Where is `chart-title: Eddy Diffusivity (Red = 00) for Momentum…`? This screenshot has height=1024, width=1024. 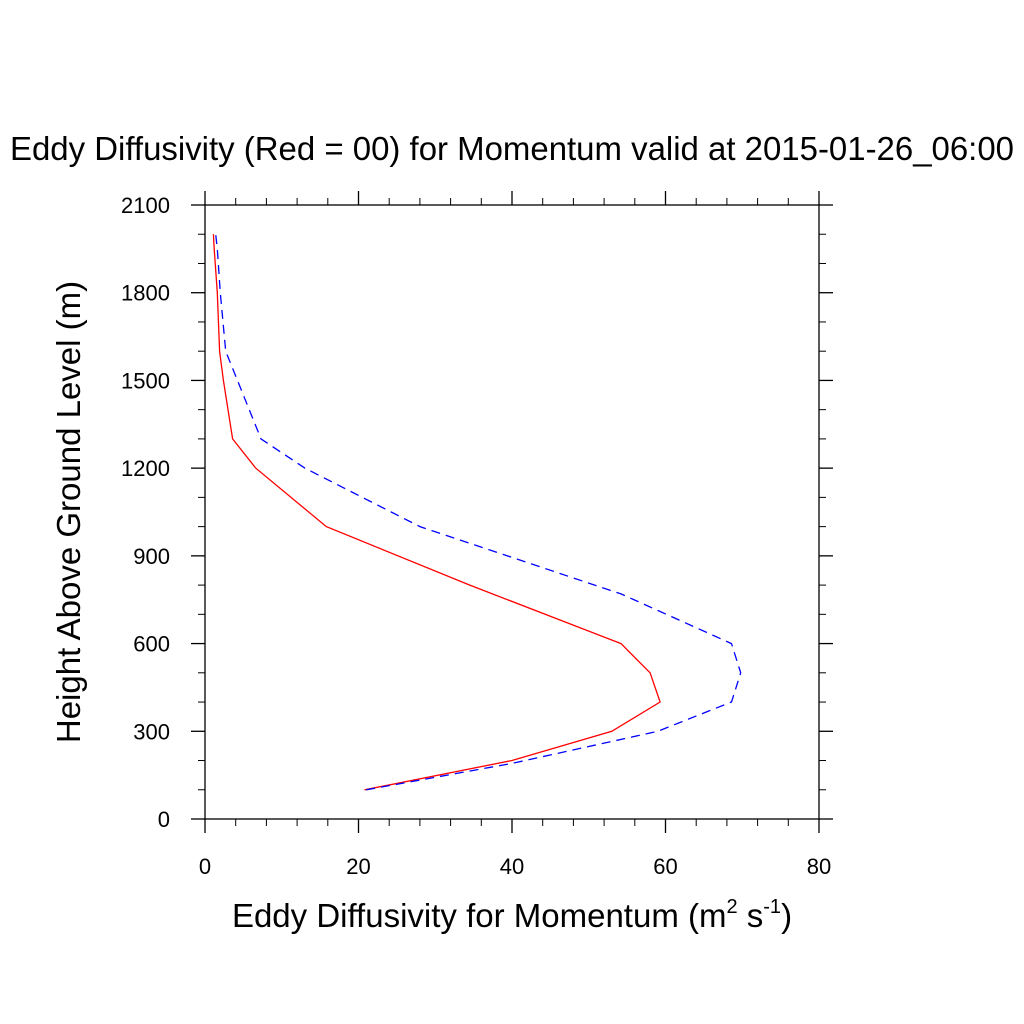 chart-title: Eddy Diffusivity (Red = 00) for Momentum… is located at coordinates (512, 148).